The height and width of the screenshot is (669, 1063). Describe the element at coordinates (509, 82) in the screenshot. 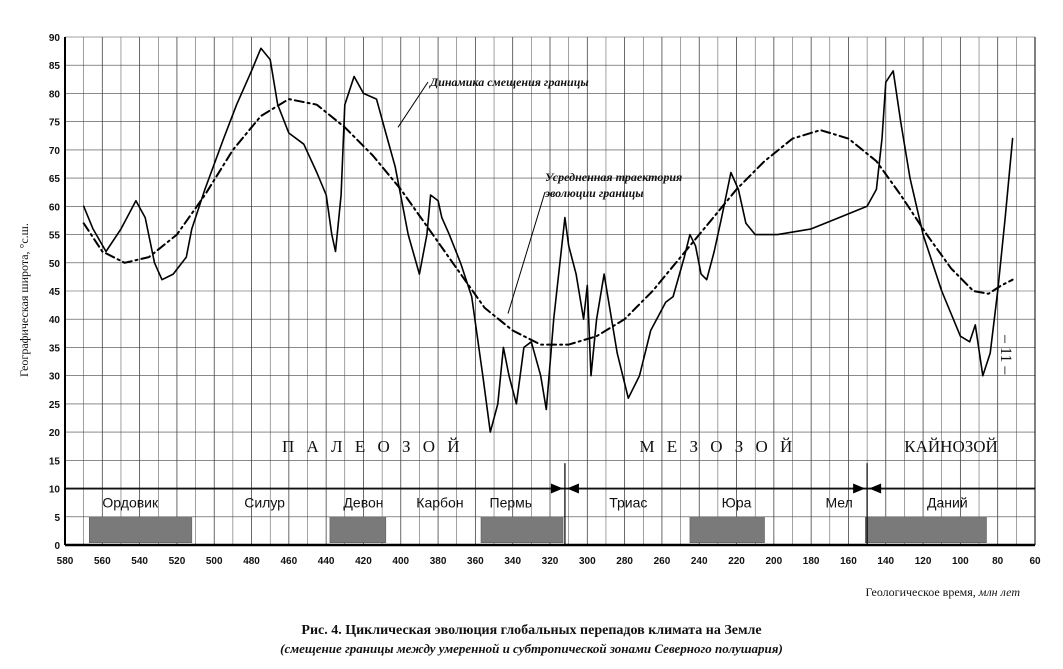

I see `annotation-dynamics: Динамика смещения границы` at that location.